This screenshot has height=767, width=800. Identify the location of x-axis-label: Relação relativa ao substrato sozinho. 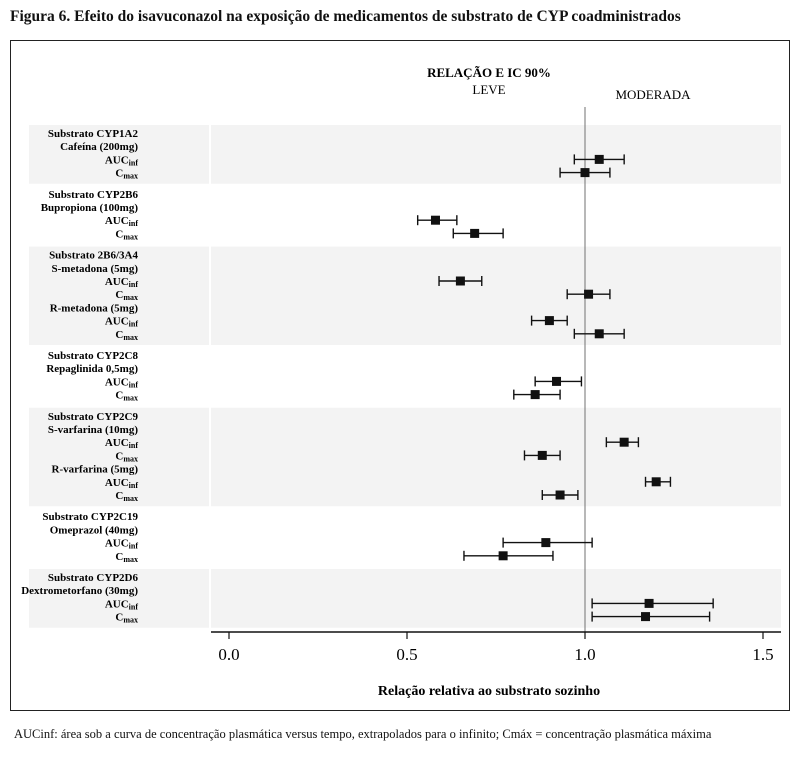
(489, 691).